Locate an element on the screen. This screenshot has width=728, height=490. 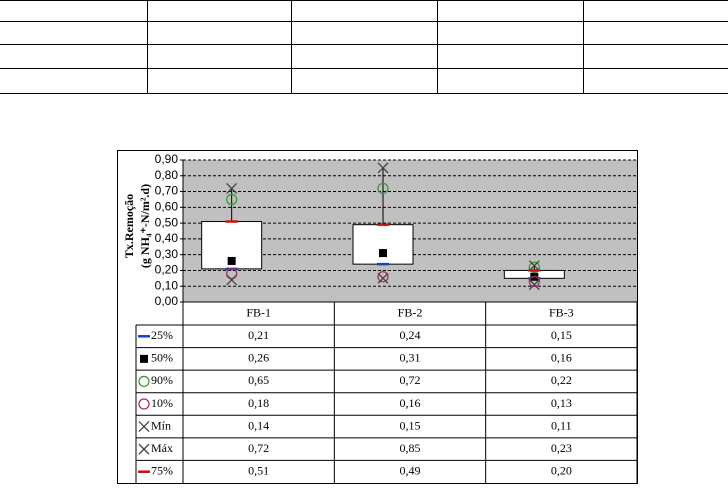
value-label: 0,49 is located at coordinates (410, 470).